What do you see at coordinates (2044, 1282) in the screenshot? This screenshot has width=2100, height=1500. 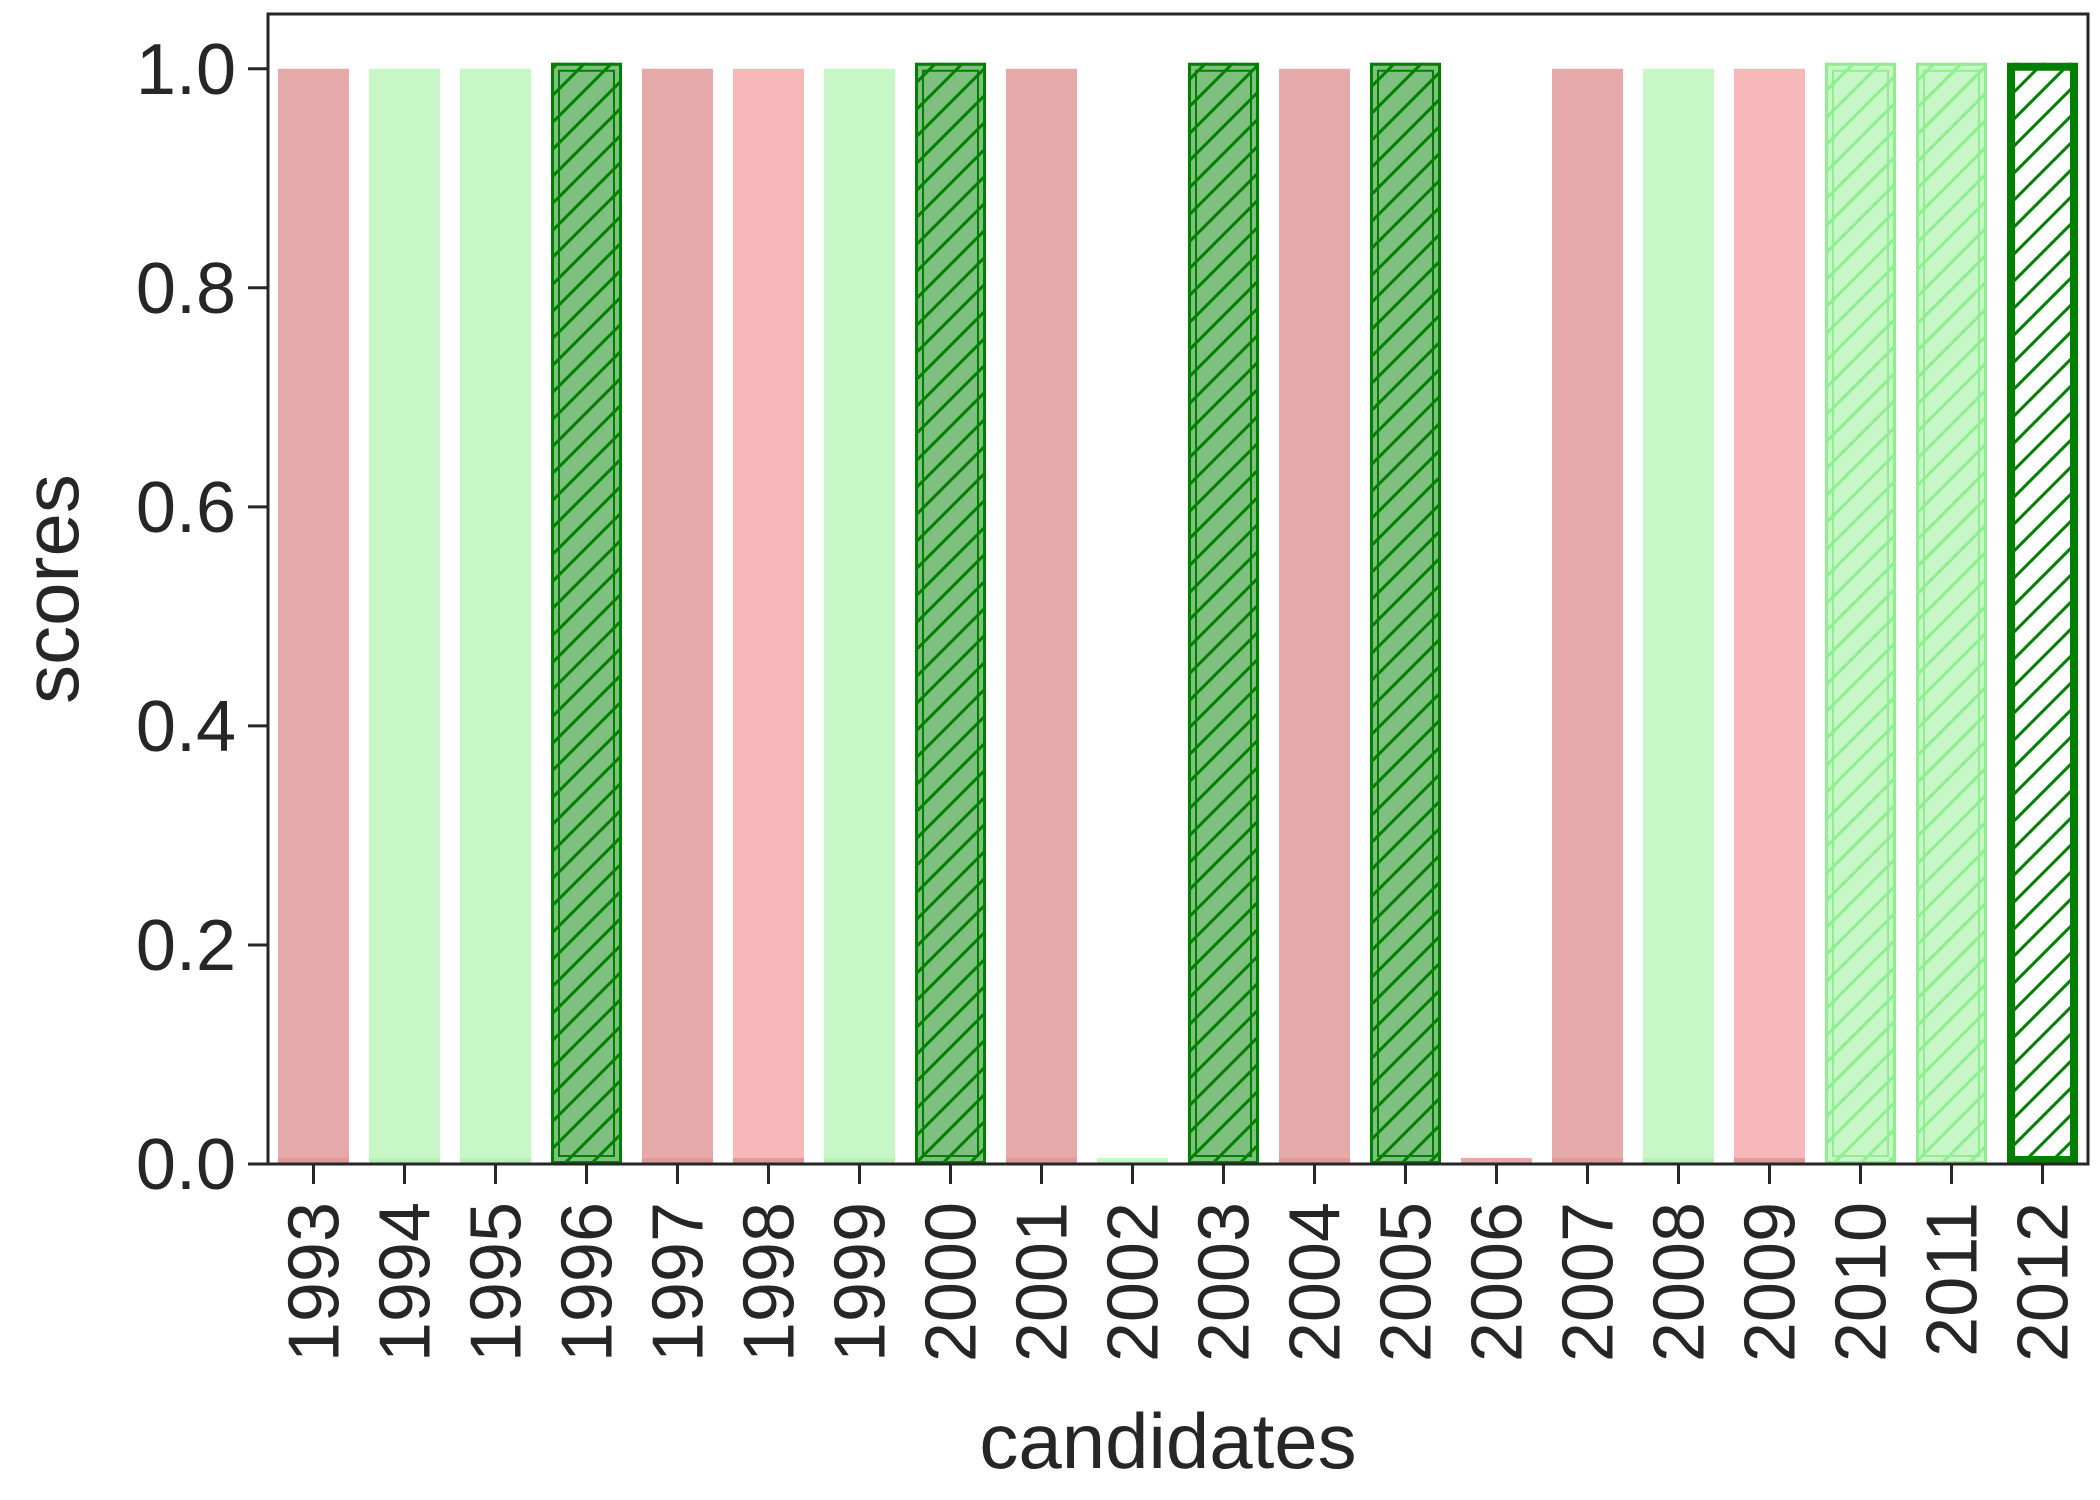 I see `x-tick-label: 2012` at bounding box center [2044, 1282].